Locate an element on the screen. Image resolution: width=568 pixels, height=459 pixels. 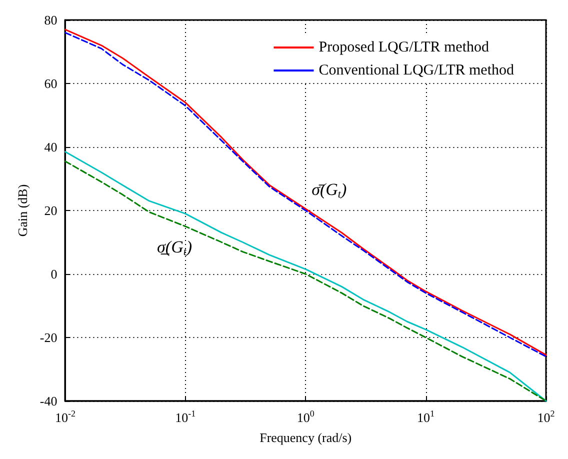
y-tick-label: 40 is located at coordinates (51, 147).